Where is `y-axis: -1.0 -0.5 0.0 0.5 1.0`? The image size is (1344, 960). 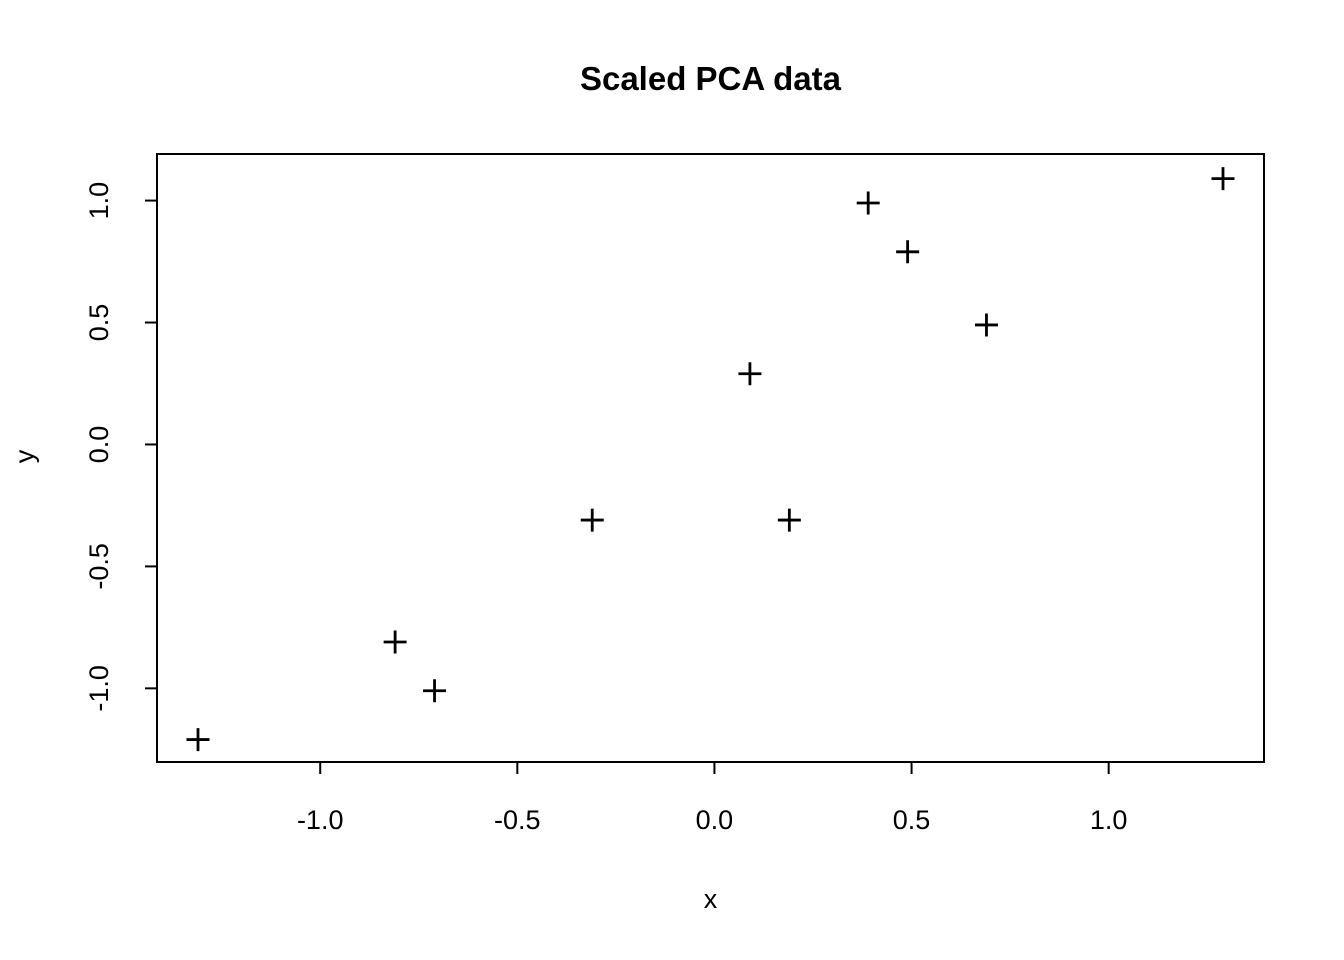
y-axis: -1.0 -0.5 0.0 0.5 1.0 is located at coordinates (120, 447).